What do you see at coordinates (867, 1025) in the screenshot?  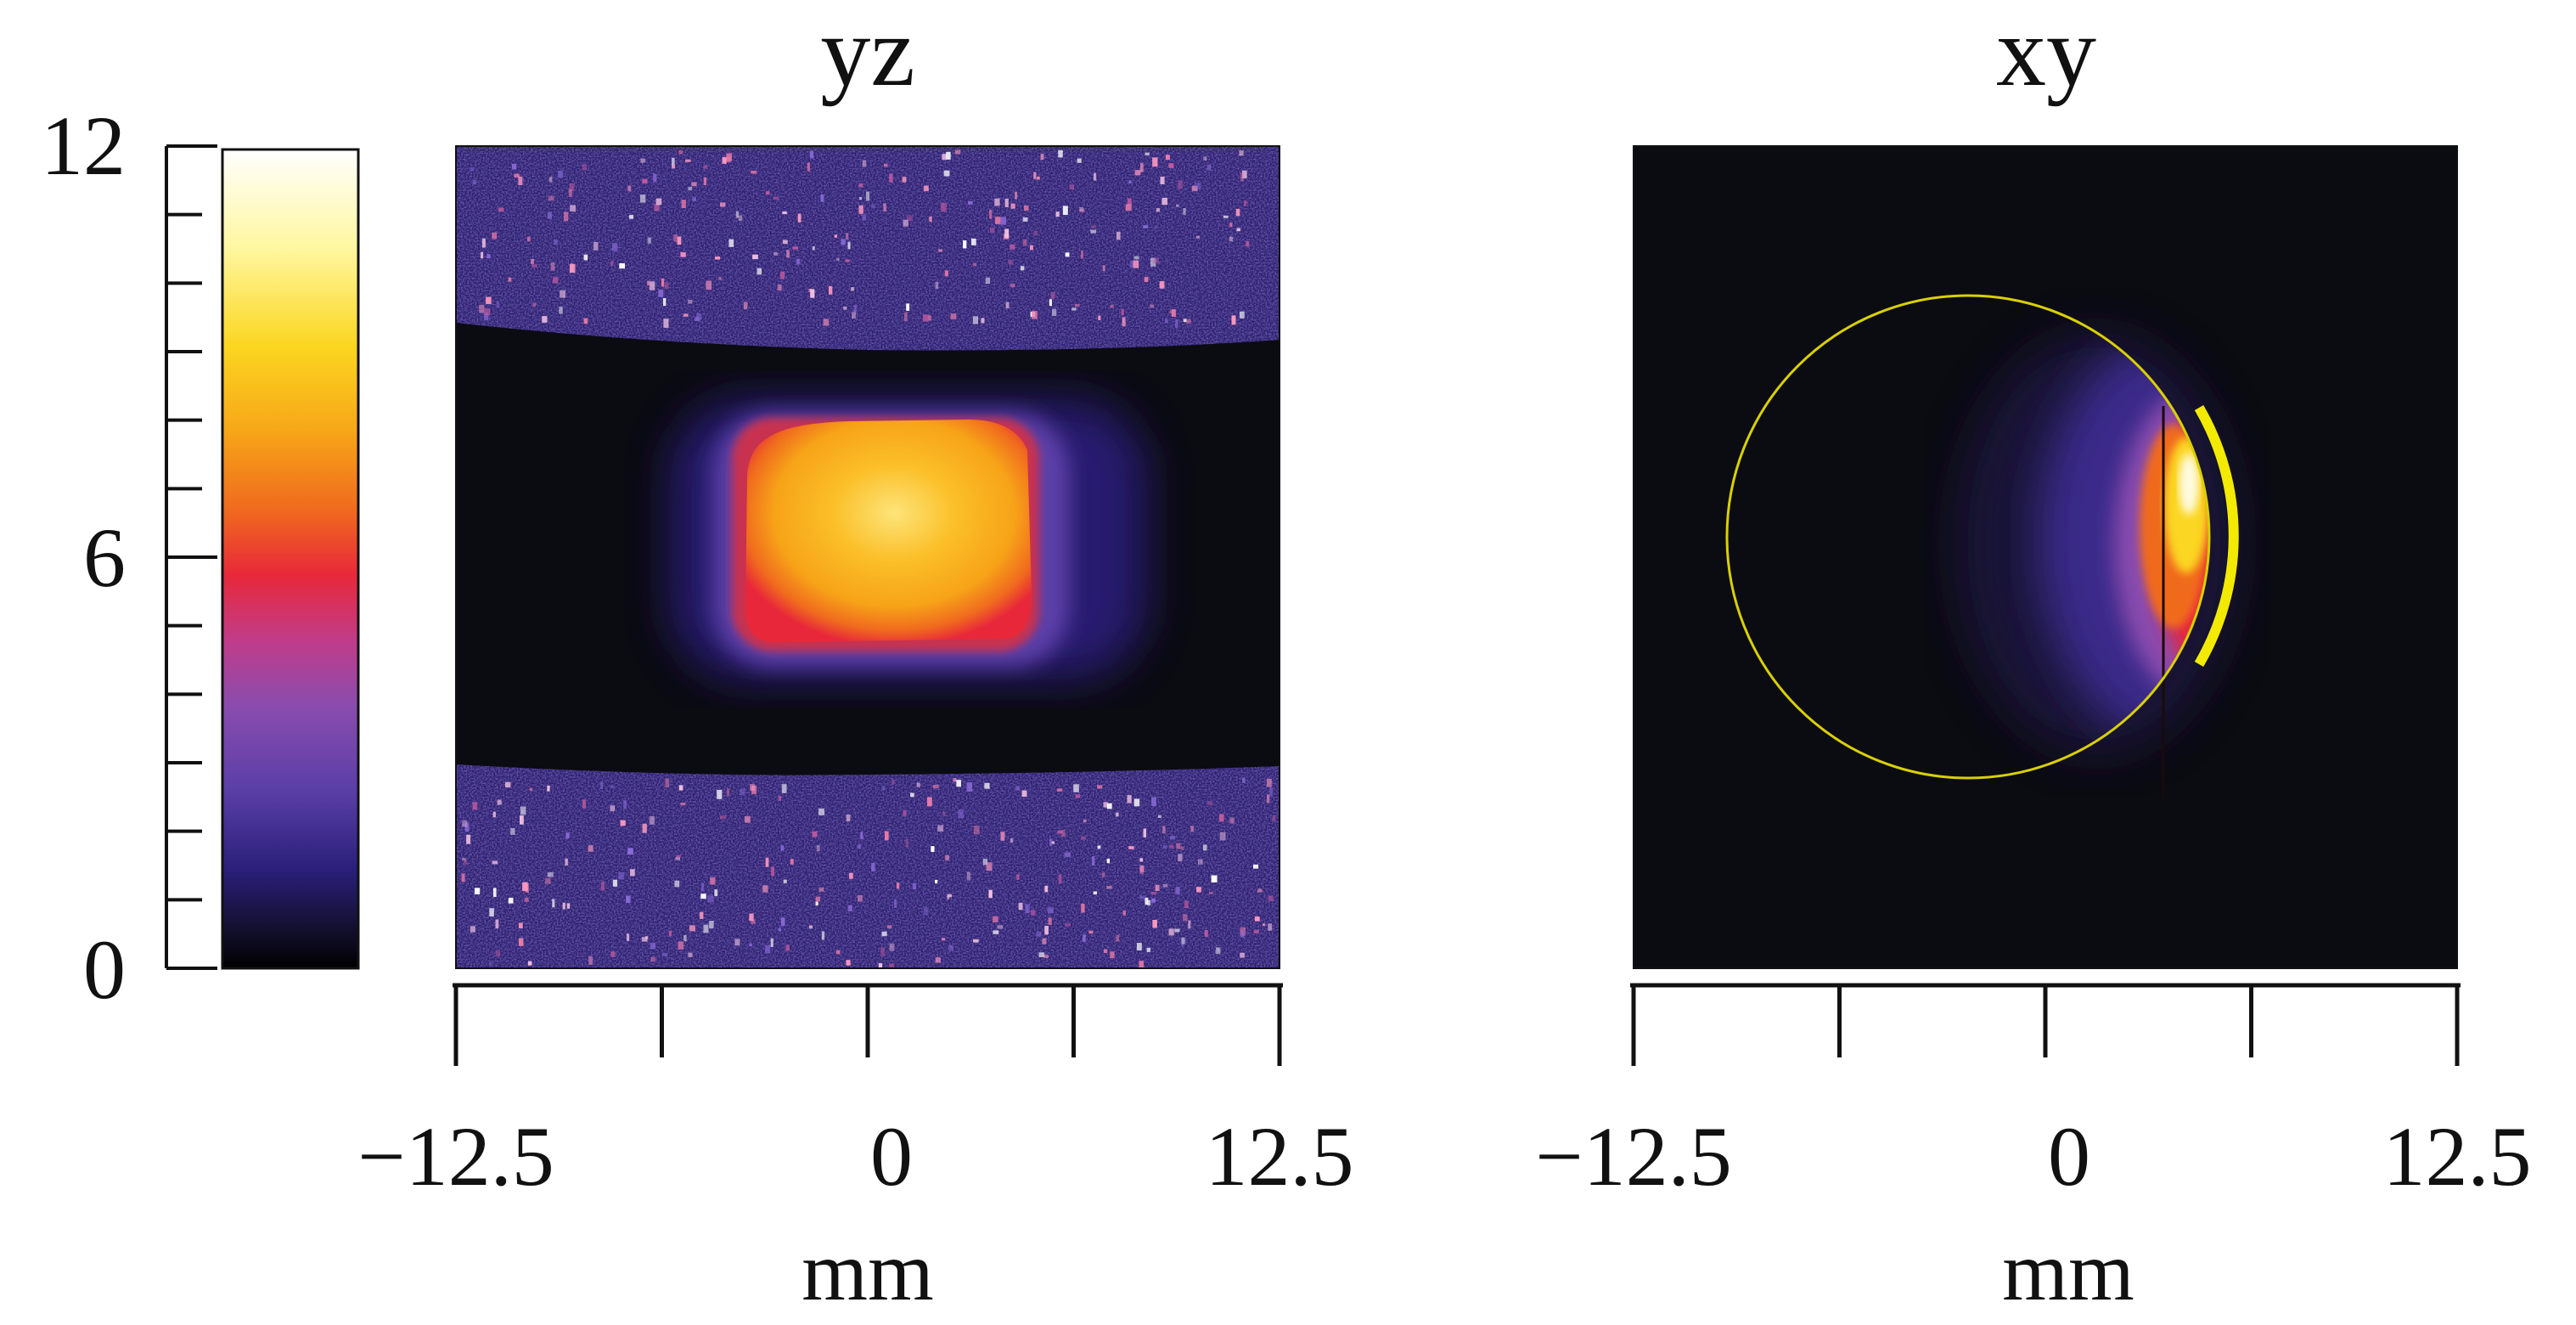 I see `yz-x-ticks` at bounding box center [867, 1025].